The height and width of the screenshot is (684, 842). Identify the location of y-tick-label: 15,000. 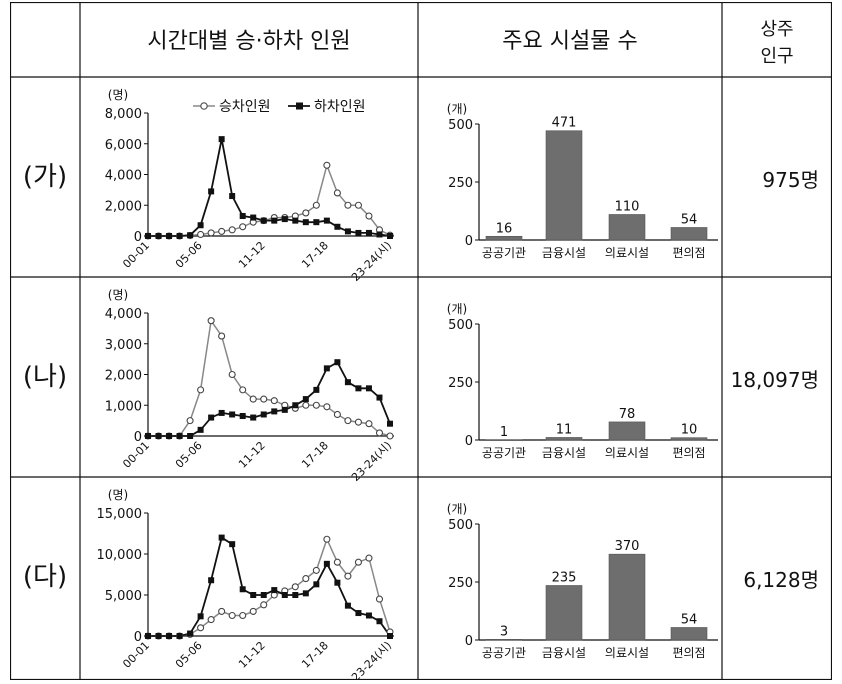
(120, 514).